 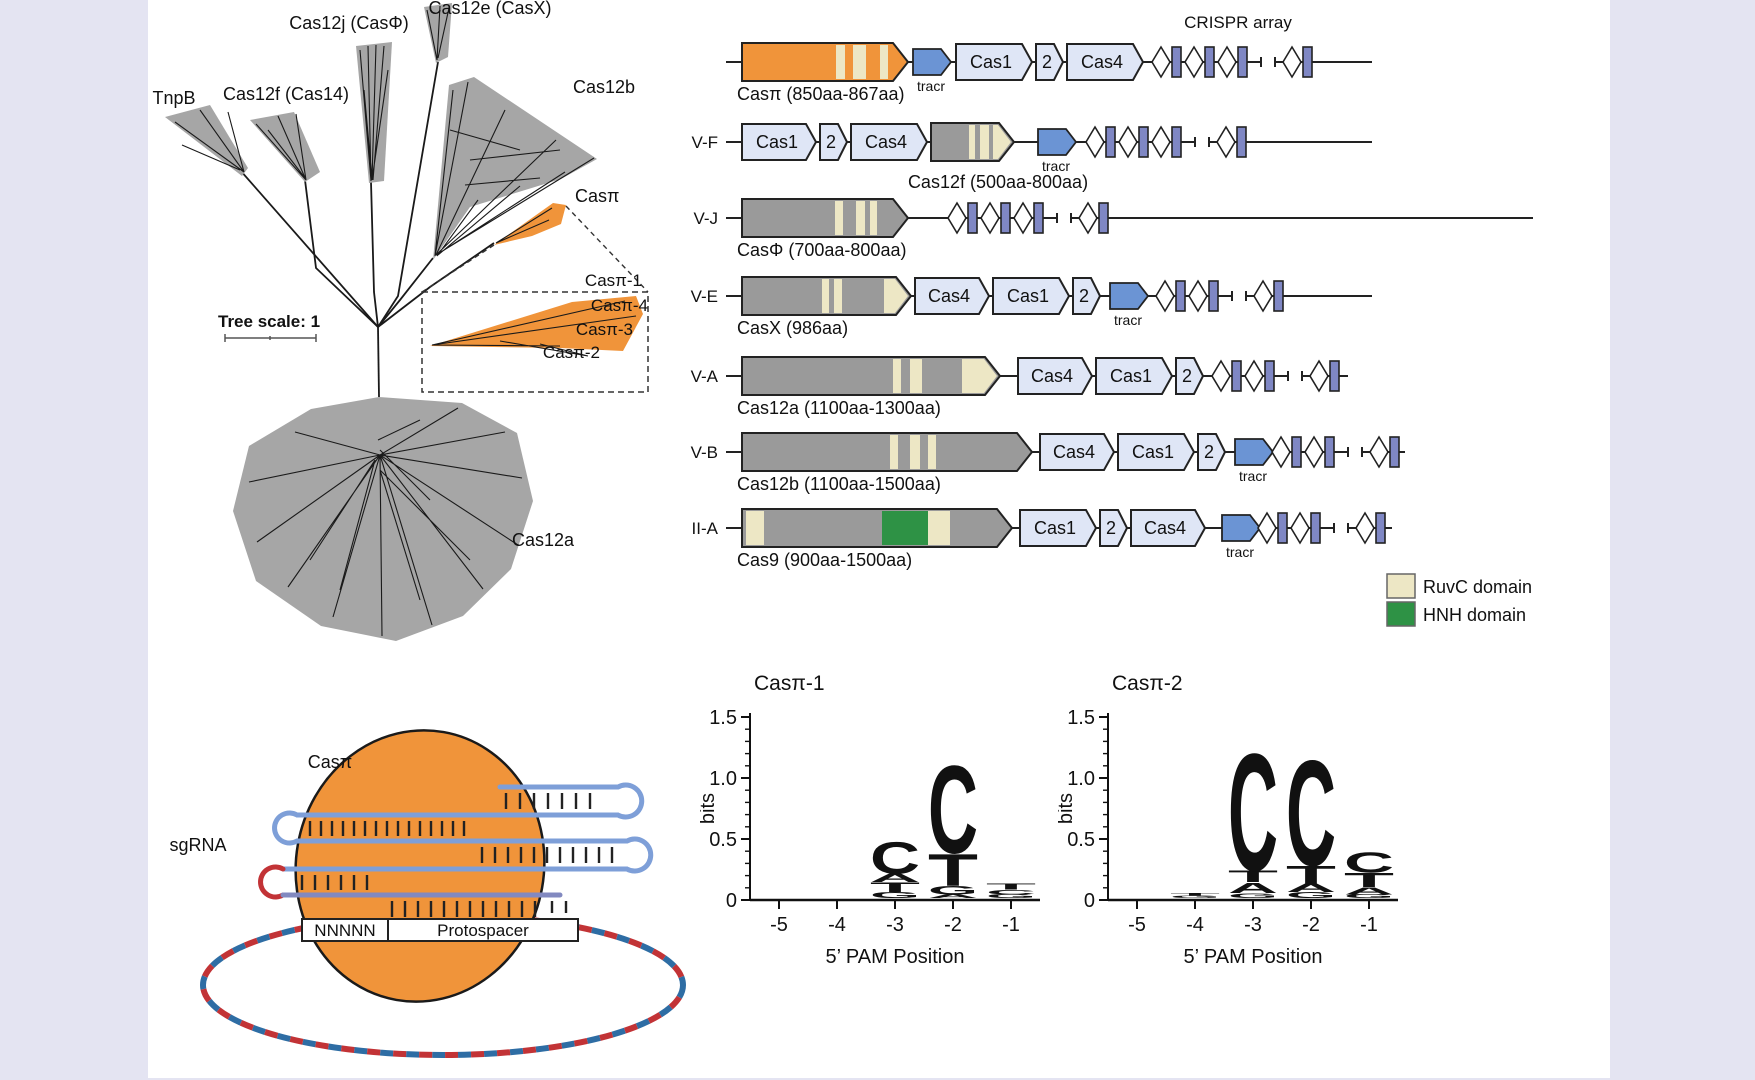 What do you see at coordinates (285, 147) in the screenshot?
I see `clade-cas12f` at bounding box center [285, 147].